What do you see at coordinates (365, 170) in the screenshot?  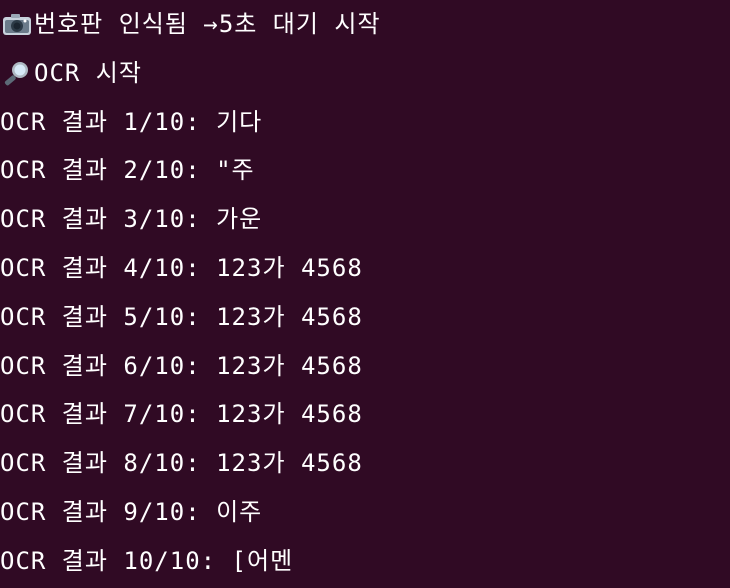 I see `terminal-line: OCR 결과 2/10: "주` at bounding box center [365, 170].